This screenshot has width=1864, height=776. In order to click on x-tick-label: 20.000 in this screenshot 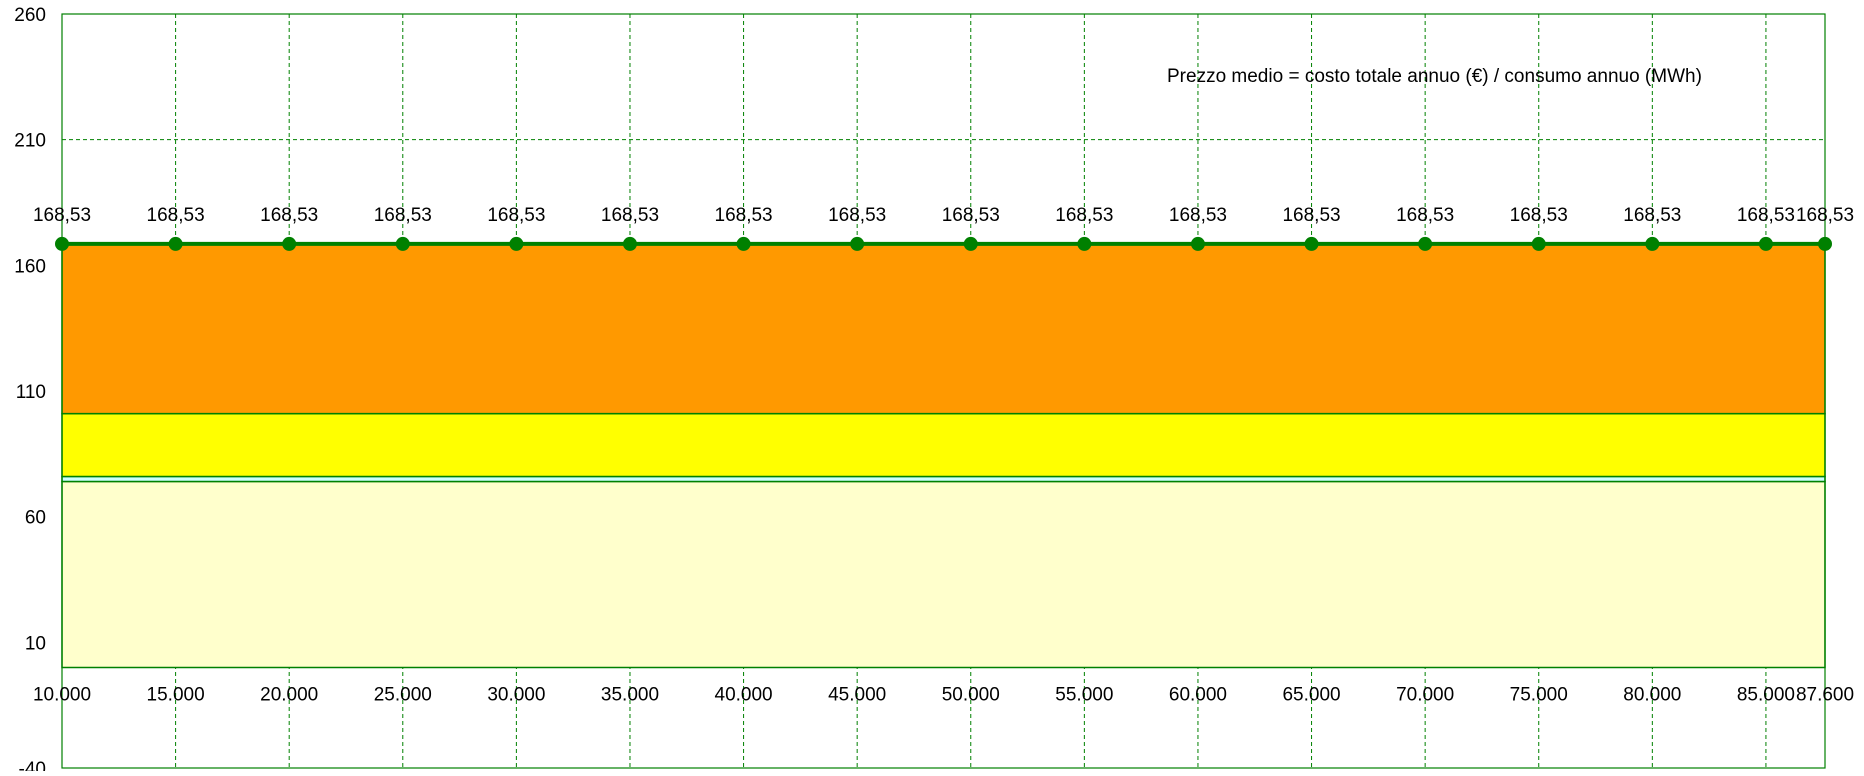, I will do `click(289, 694)`.